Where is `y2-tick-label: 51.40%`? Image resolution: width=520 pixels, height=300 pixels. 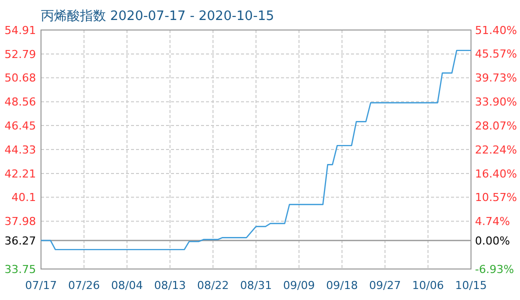
y2-tick-label: 51.40% is located at coordinates (496, 30).